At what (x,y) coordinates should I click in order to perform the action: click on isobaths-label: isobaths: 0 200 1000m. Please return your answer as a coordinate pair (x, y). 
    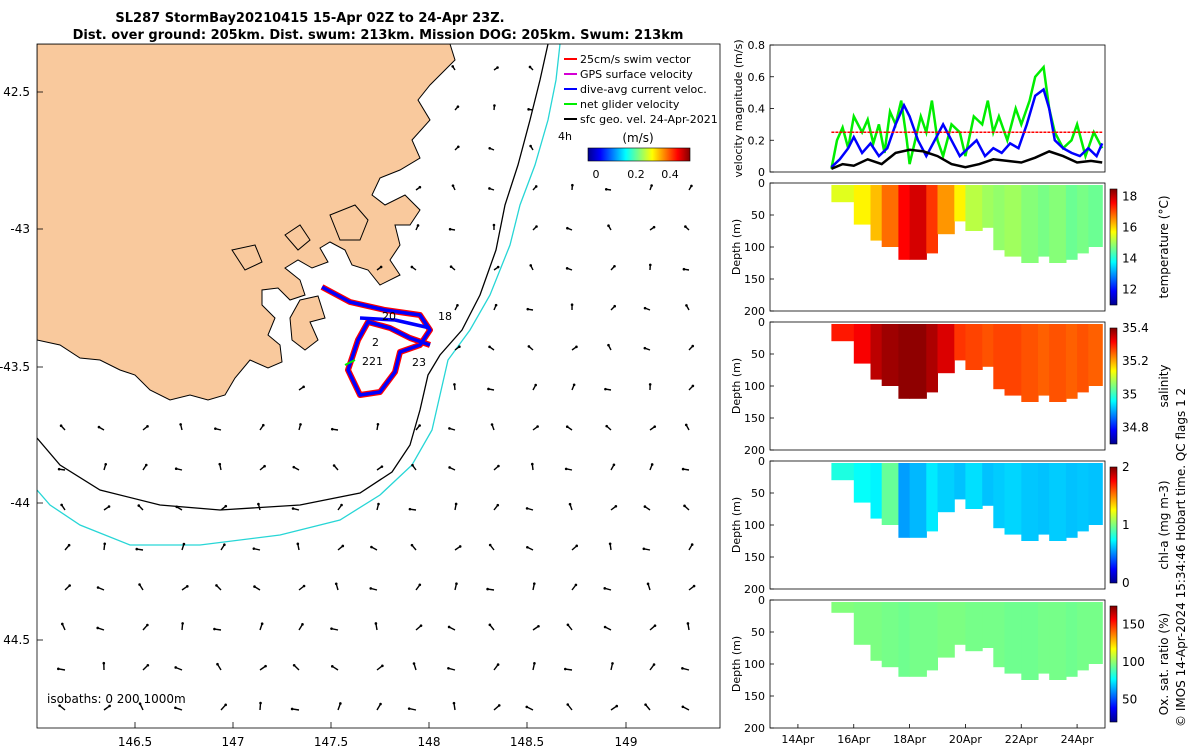
    Looking at the image, I should click on (116, 699).